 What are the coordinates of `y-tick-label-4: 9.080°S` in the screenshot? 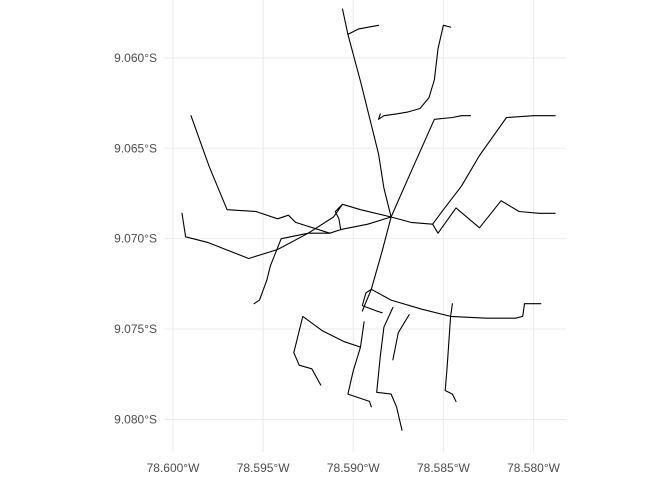 It's located at (135, 419).